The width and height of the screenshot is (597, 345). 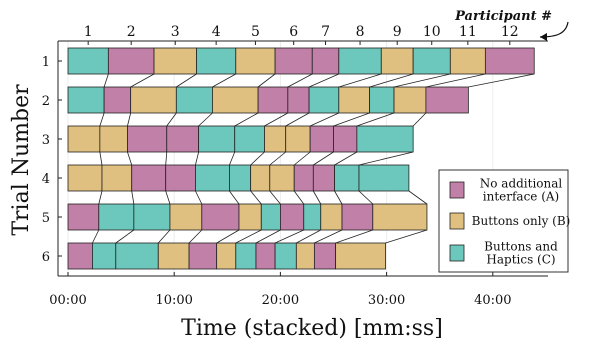 What do you see at coordinates (255, 32) in the screenshot?
I see `participant-label: 5` at bounding box center [255, 32].